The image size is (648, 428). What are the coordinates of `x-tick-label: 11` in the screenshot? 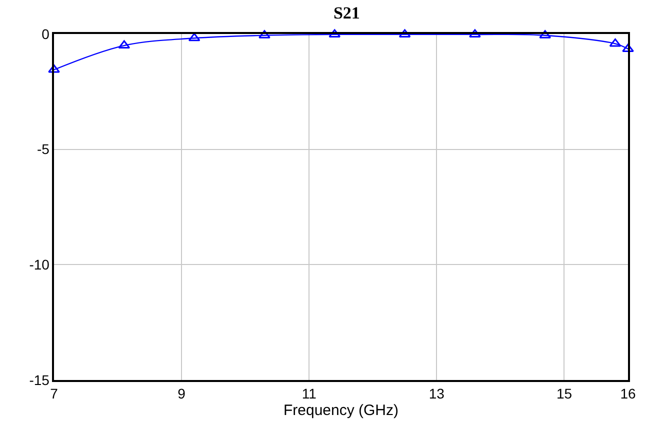 It's located at (309, 394).